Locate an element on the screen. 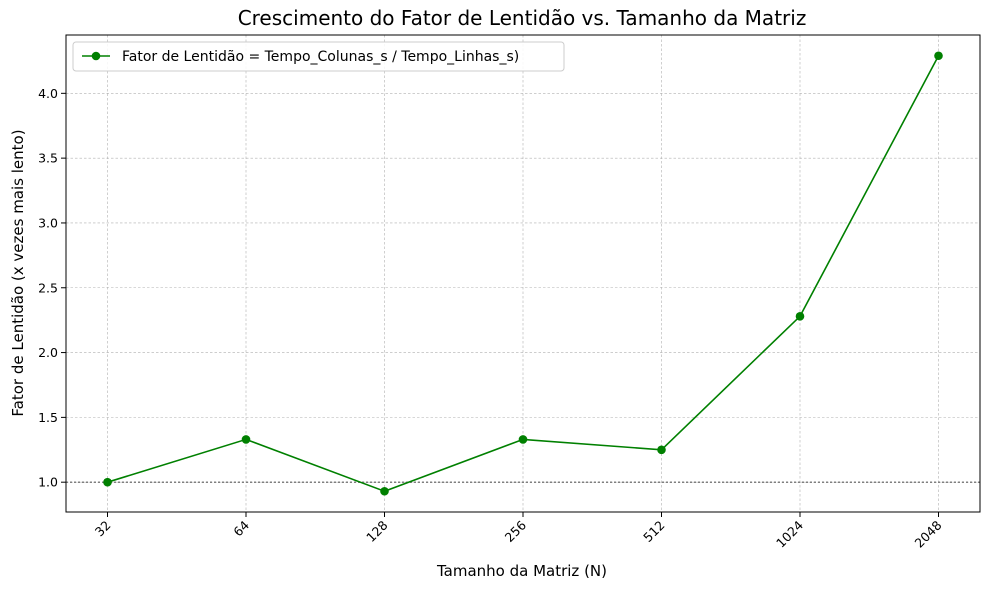  x-tick-label: 512 is located at coordinates (653, 531).